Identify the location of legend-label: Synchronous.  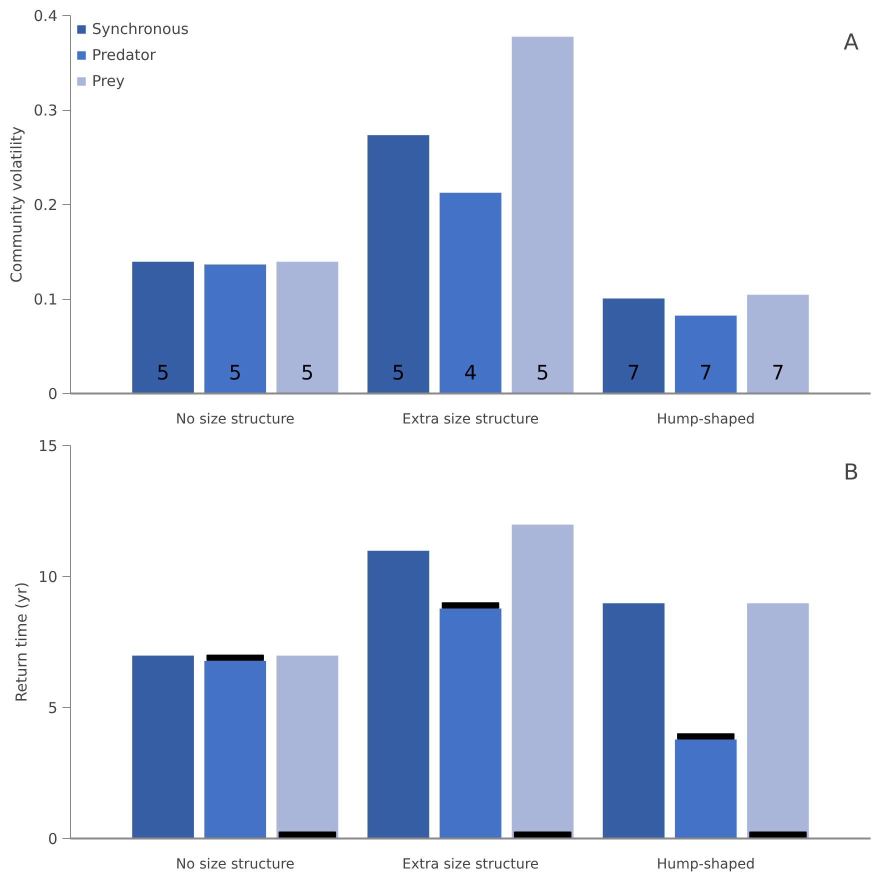
(140, 29).